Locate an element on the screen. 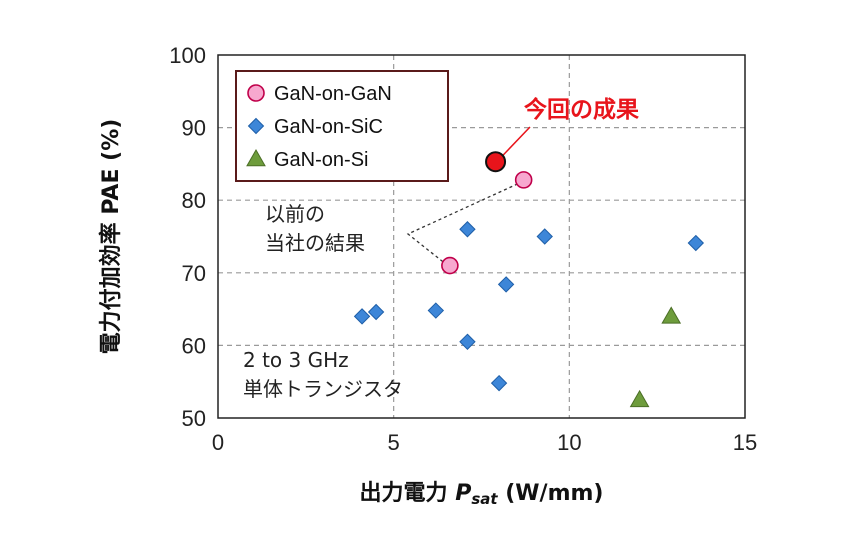 The image size is (860, 538). x-tick-label: 5 is located at coordinates (394, 442).